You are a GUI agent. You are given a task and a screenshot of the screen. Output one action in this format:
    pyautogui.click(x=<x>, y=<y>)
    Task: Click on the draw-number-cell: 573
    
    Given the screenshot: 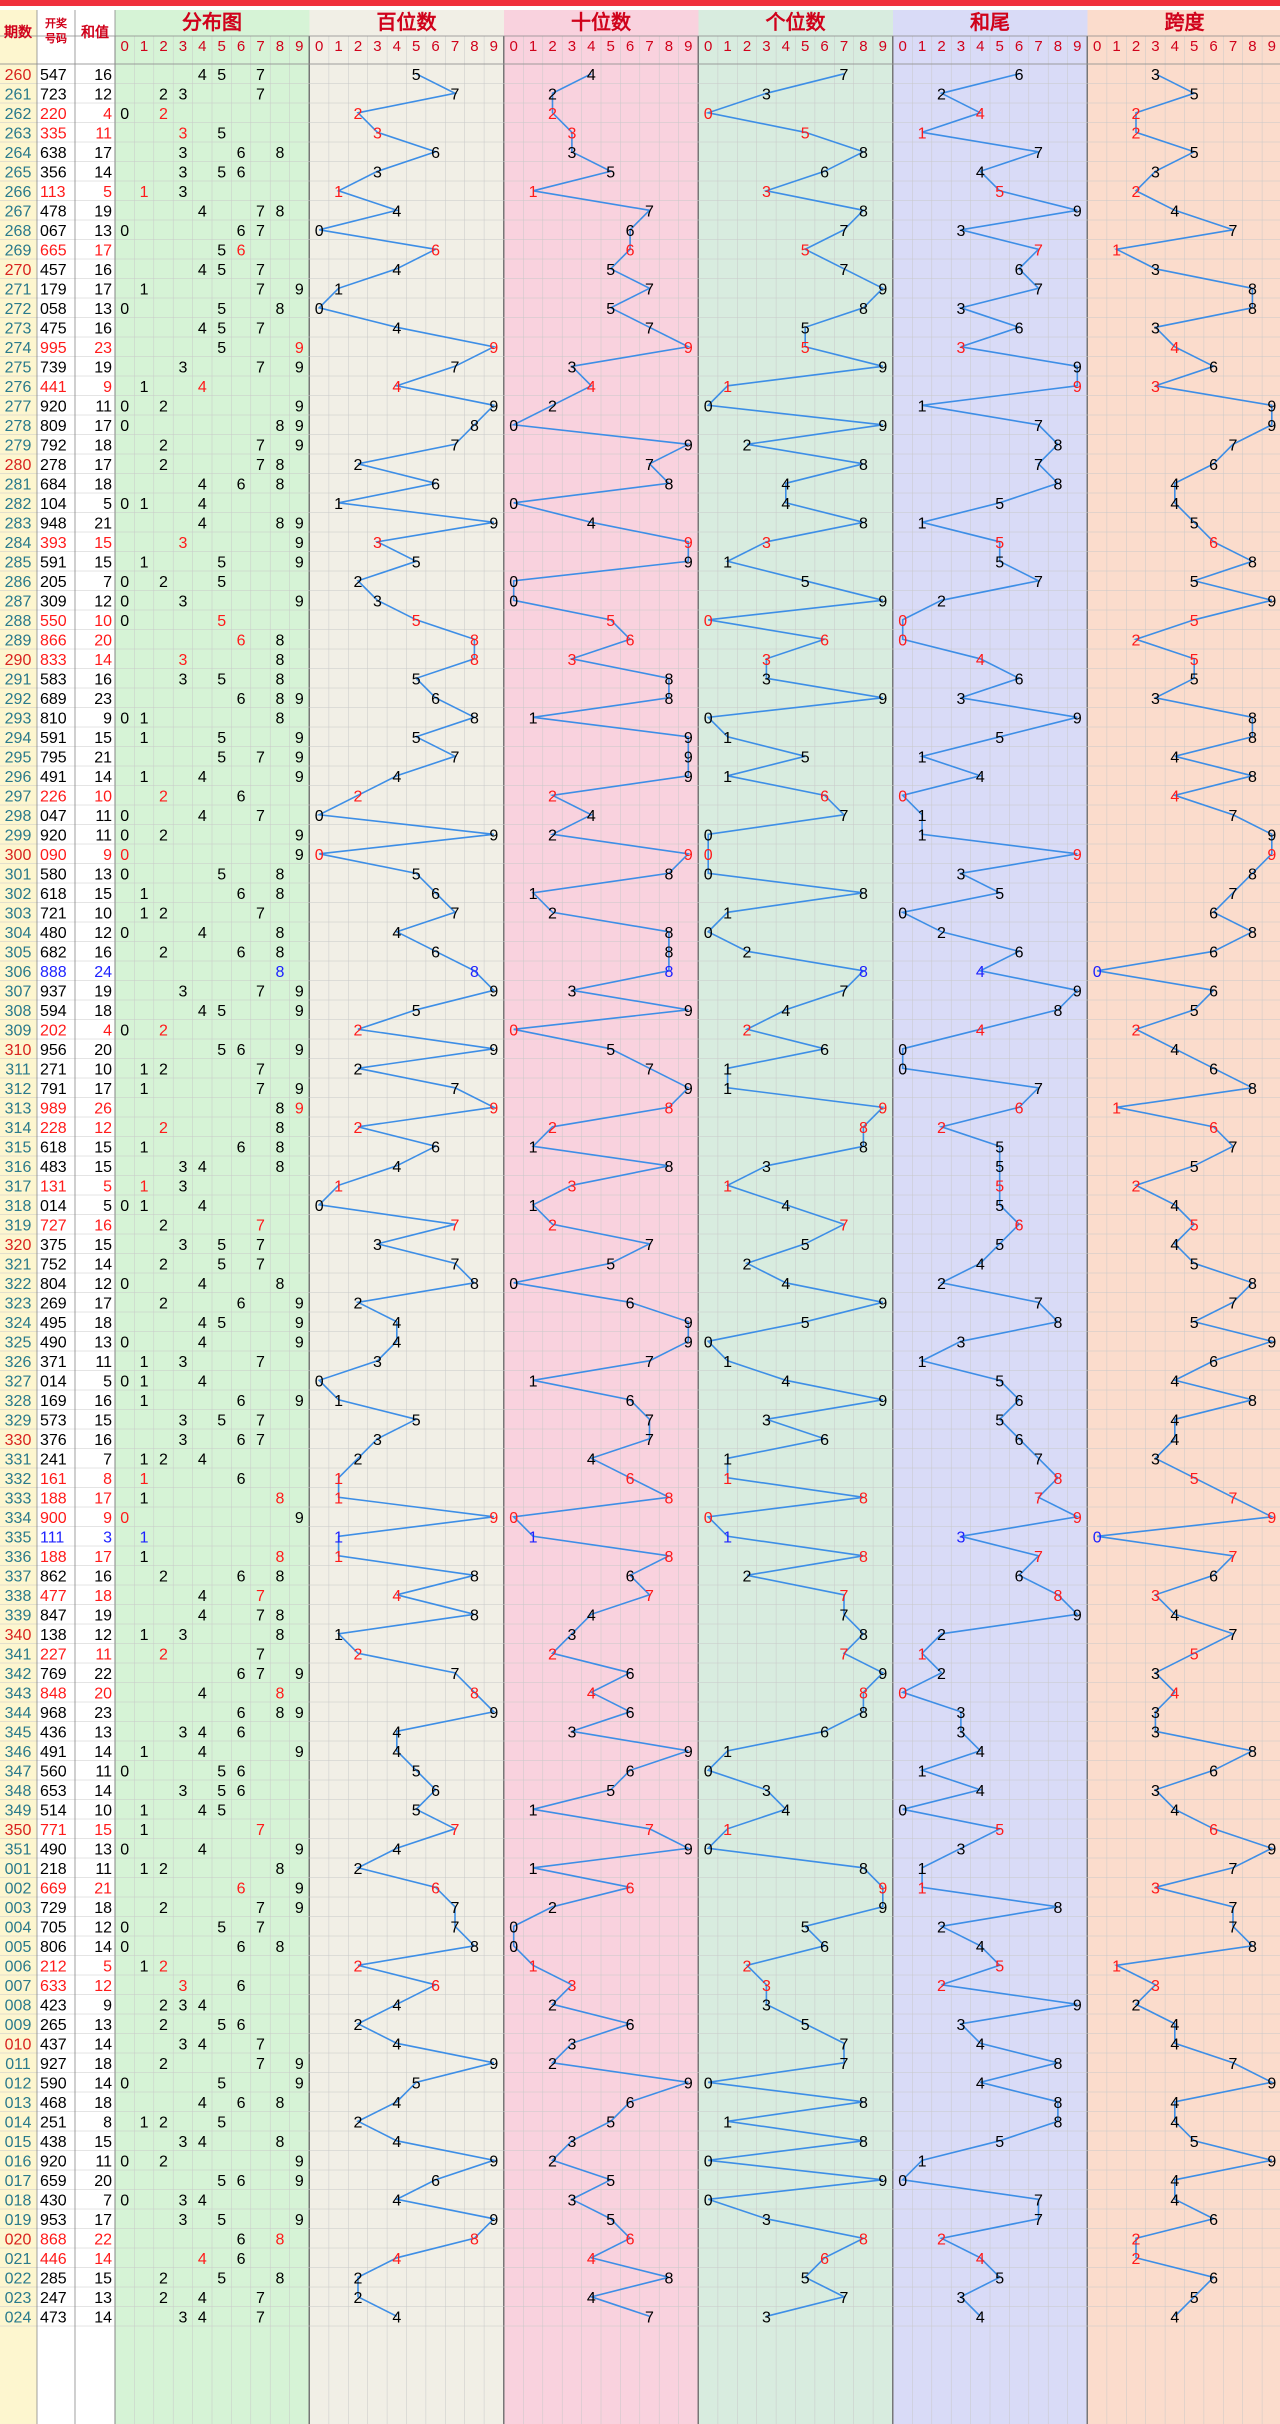 What is the action you would take?
    pyautogui.click(x=53, y=1420)
    